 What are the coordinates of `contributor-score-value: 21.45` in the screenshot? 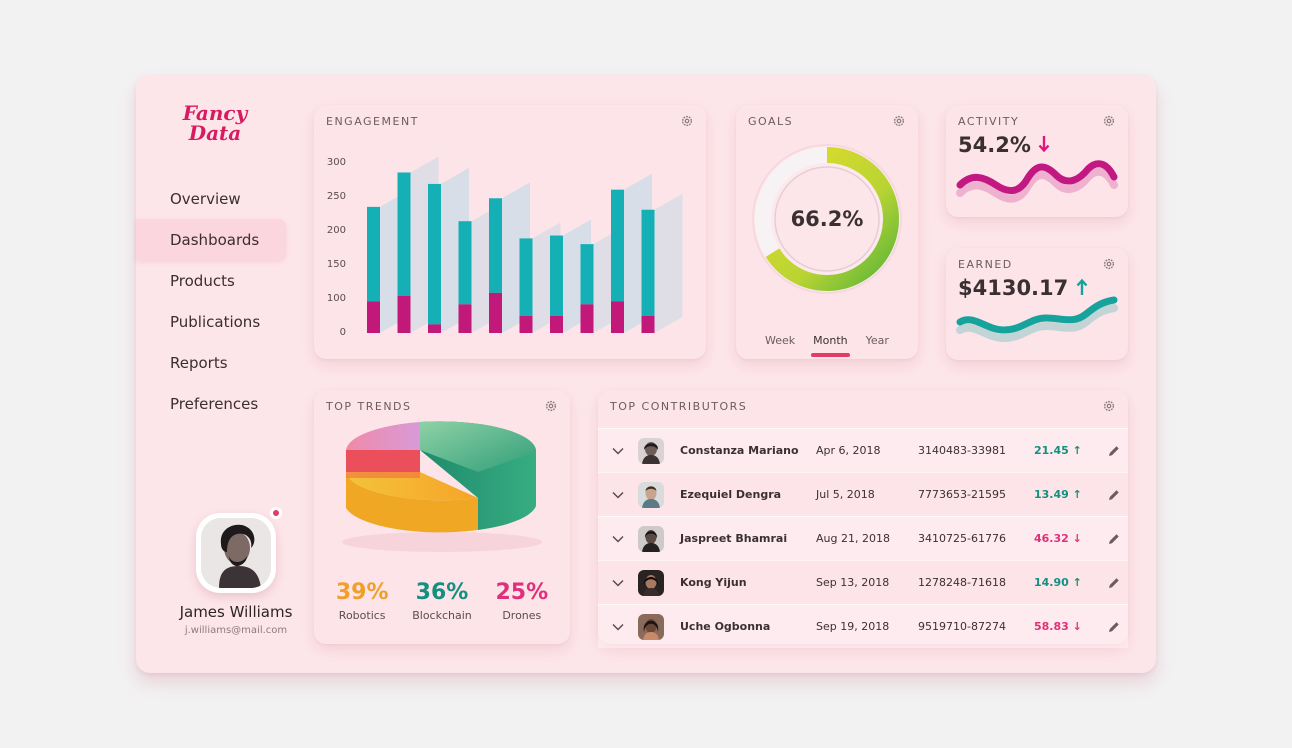 It's located at (1051, 450).